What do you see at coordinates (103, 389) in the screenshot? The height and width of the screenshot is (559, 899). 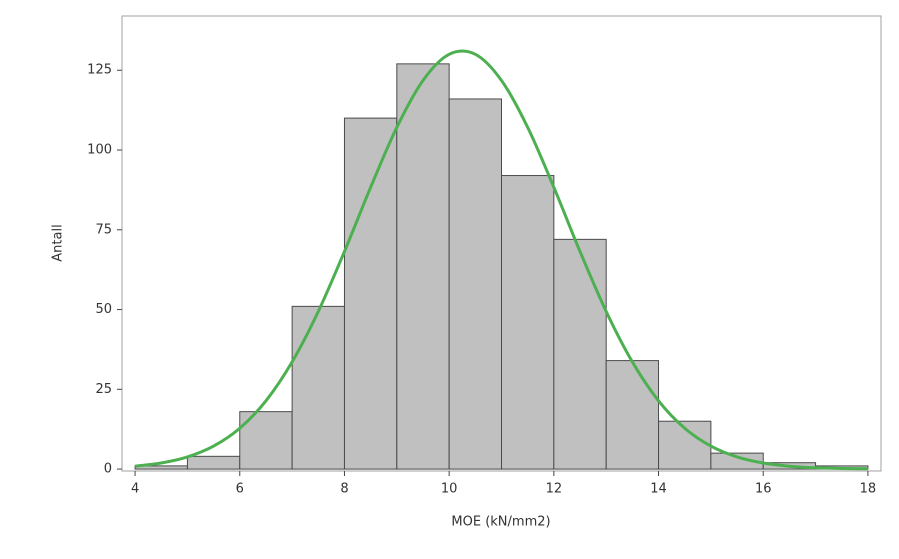 I see `y-tick-label: 25` at bounding box center [103, 389].